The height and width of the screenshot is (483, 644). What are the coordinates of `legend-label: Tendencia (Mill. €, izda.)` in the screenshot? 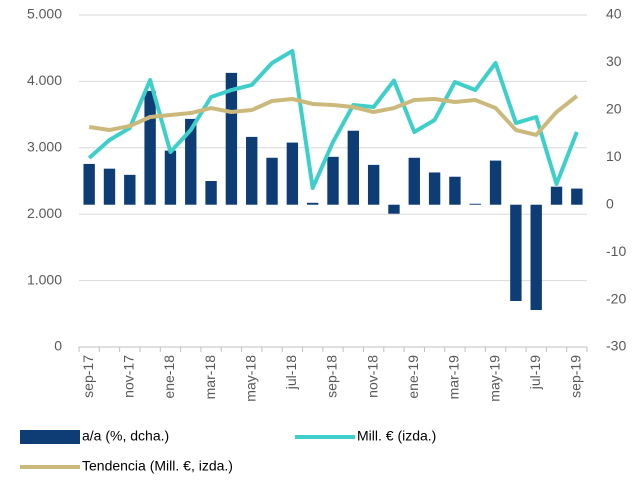 It's located at (157, 466).